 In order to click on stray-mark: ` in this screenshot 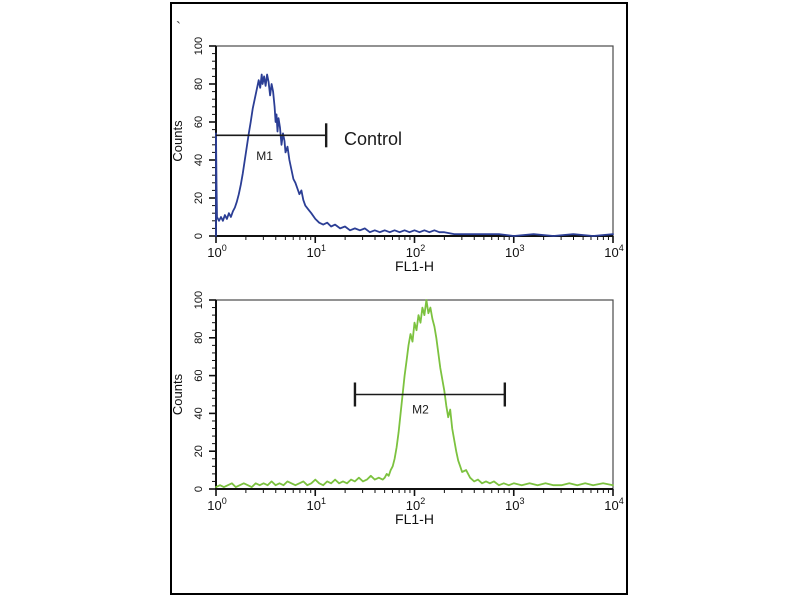, I will do `click(178, 27)`.